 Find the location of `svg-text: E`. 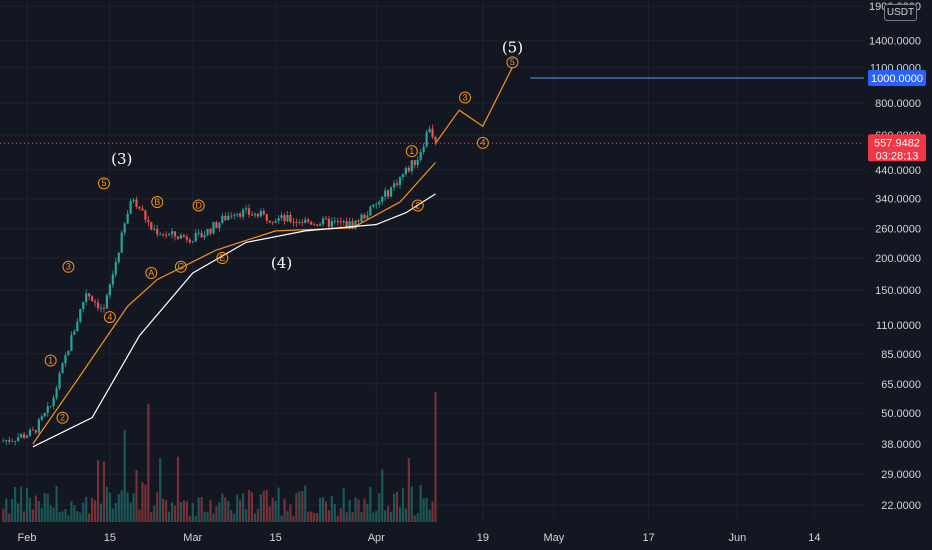

svg-text: E is located at coordinates (222, 258).